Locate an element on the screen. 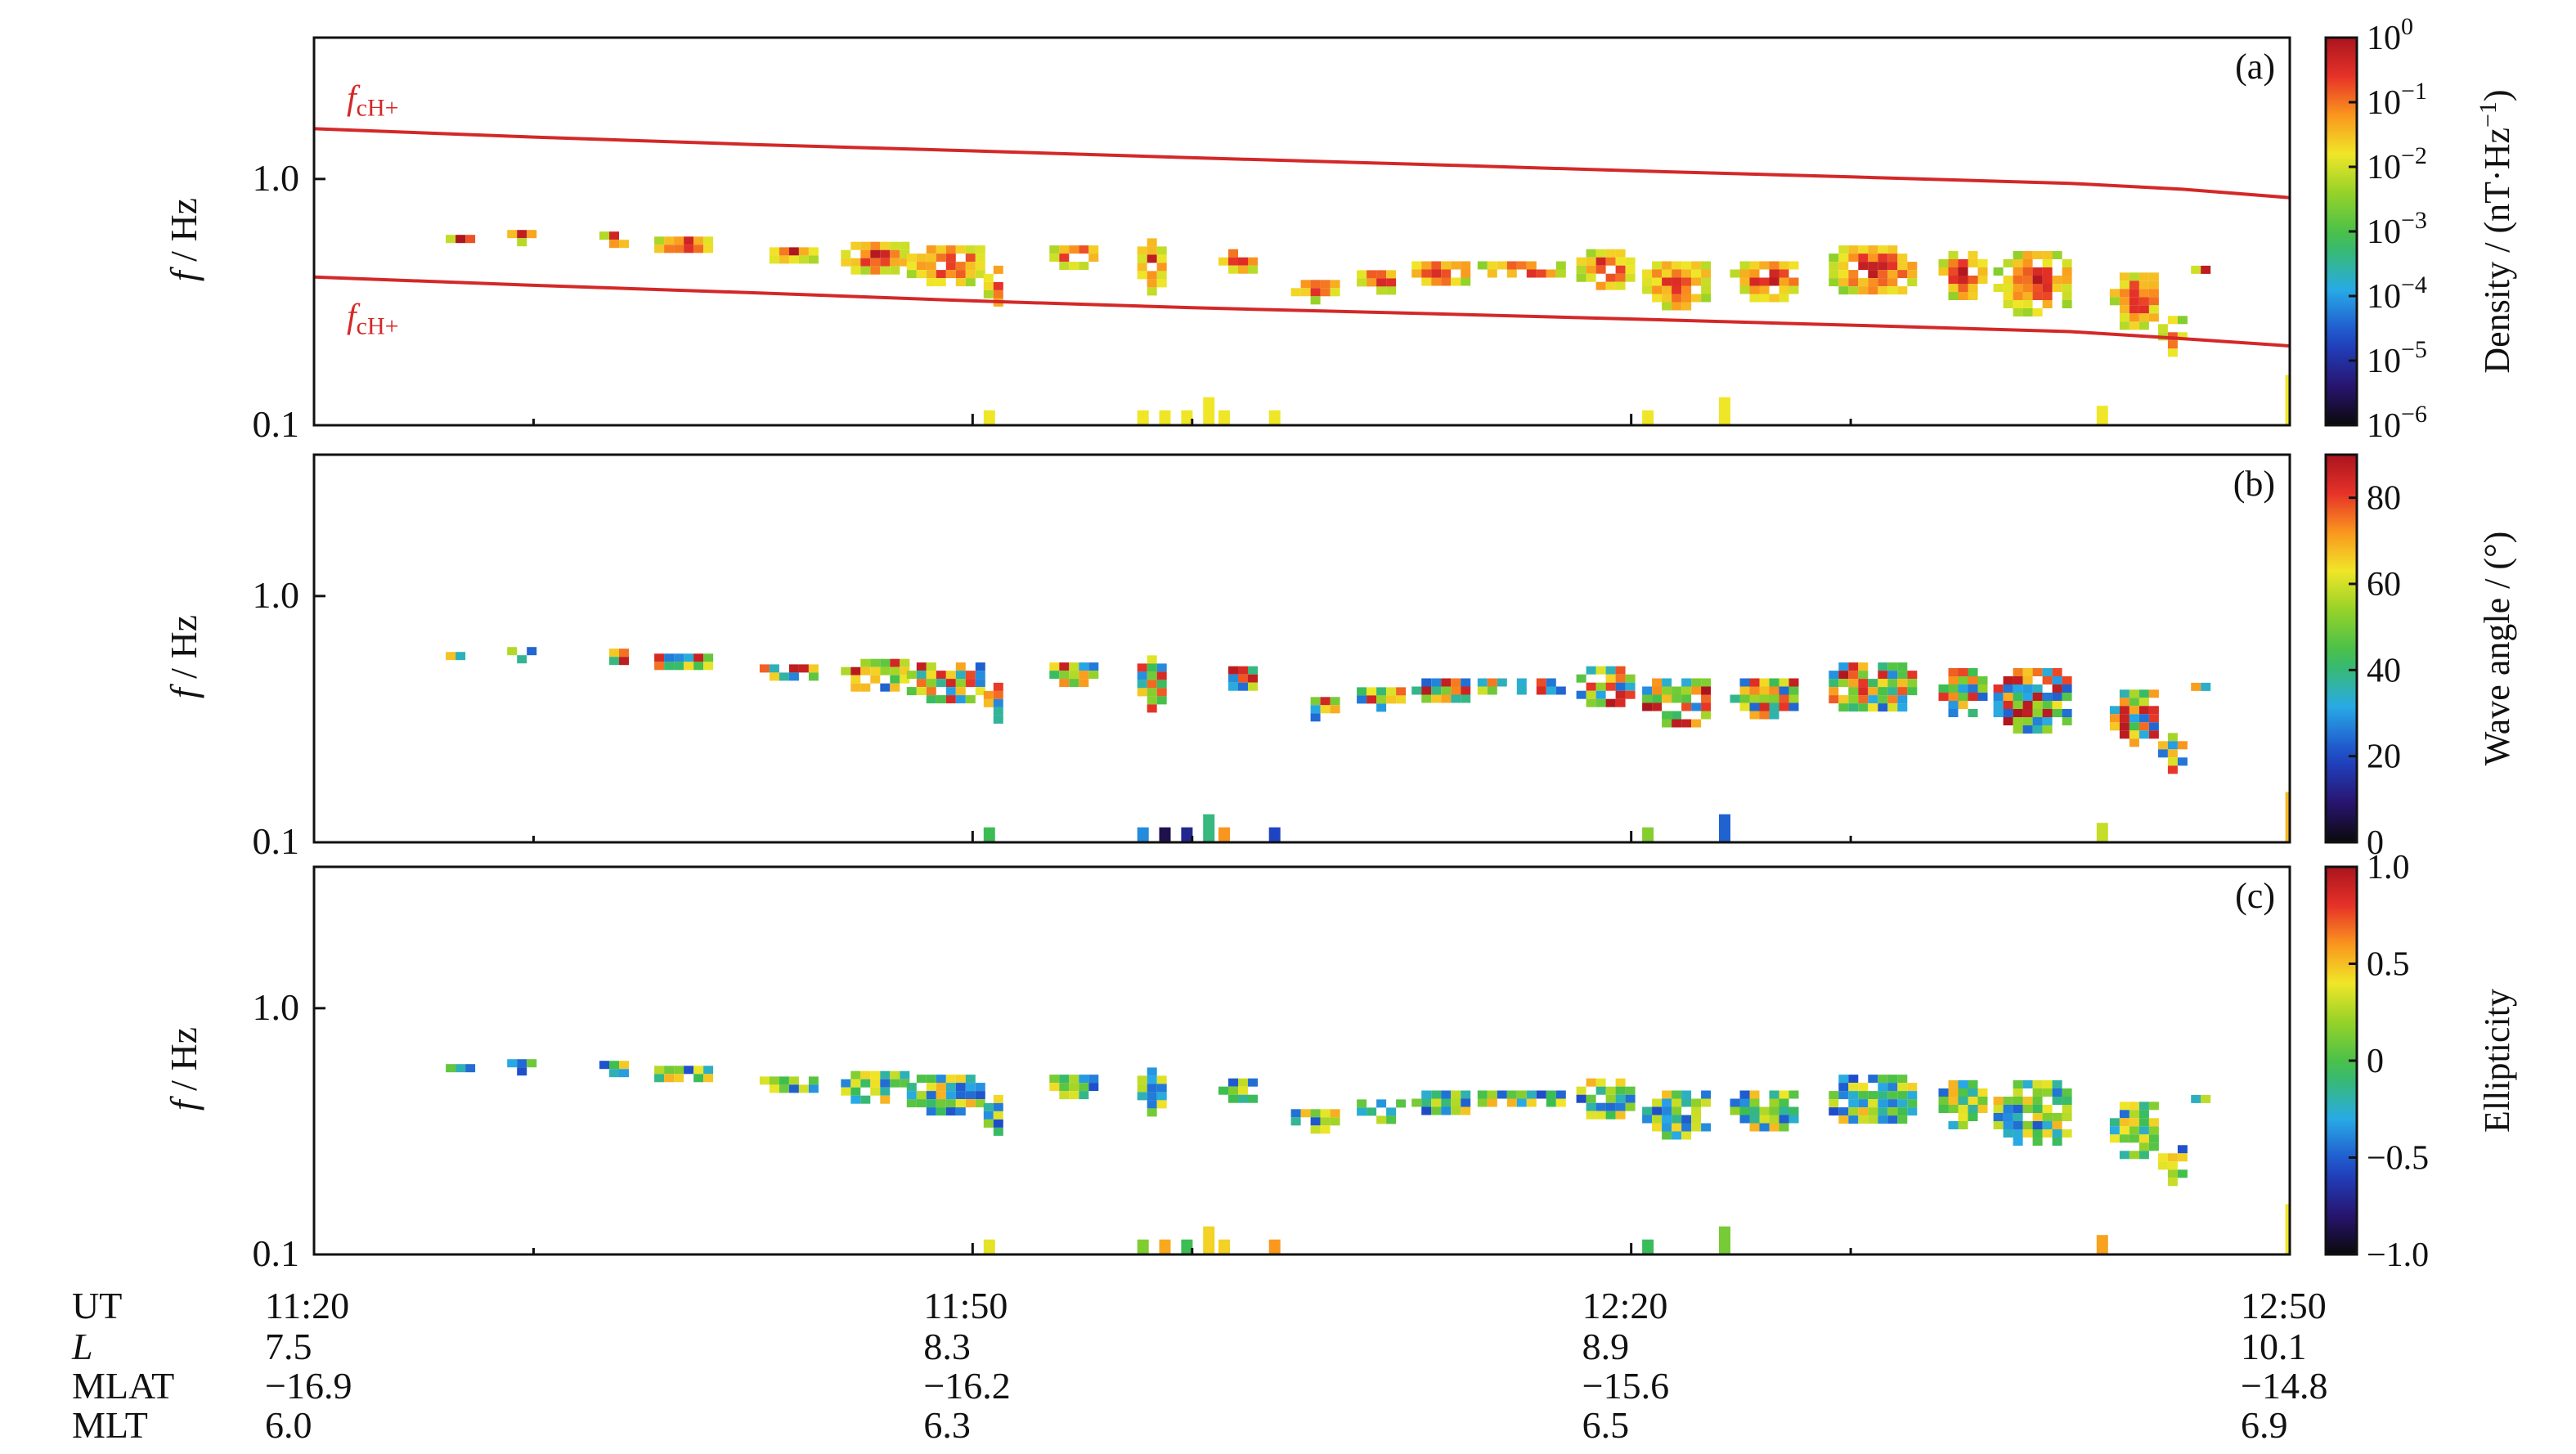 The width and height of the screenshot is (2576, 1454). panel-c-cells is located at coordinates (1368, 1156).